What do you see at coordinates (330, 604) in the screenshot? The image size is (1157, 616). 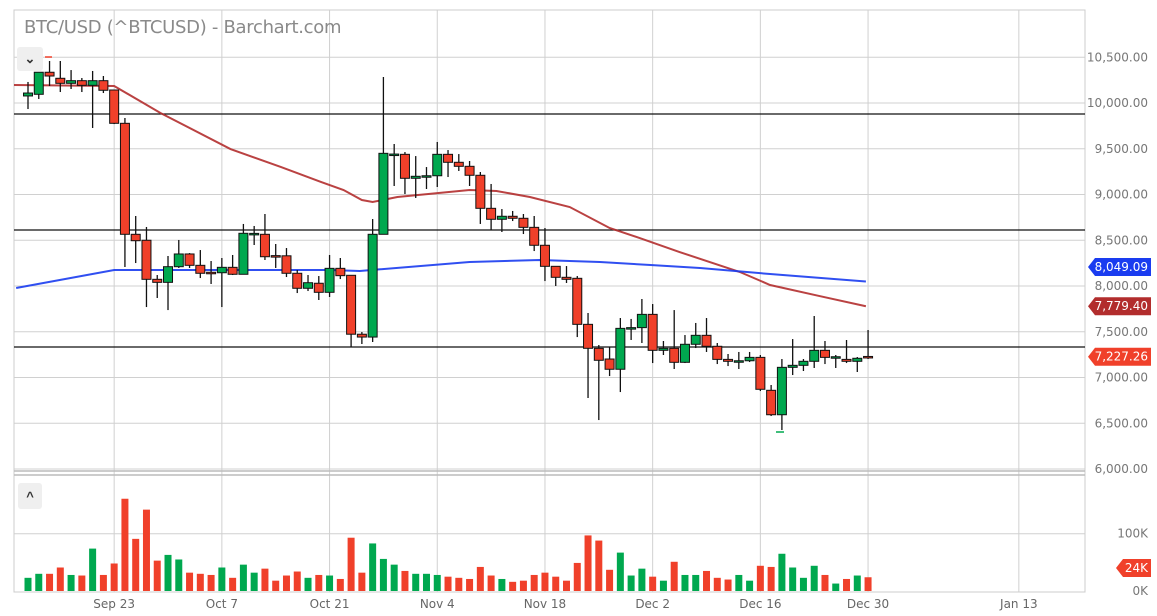 I see `date-tick-label: Oct 21` at bounding box center [330, 604].